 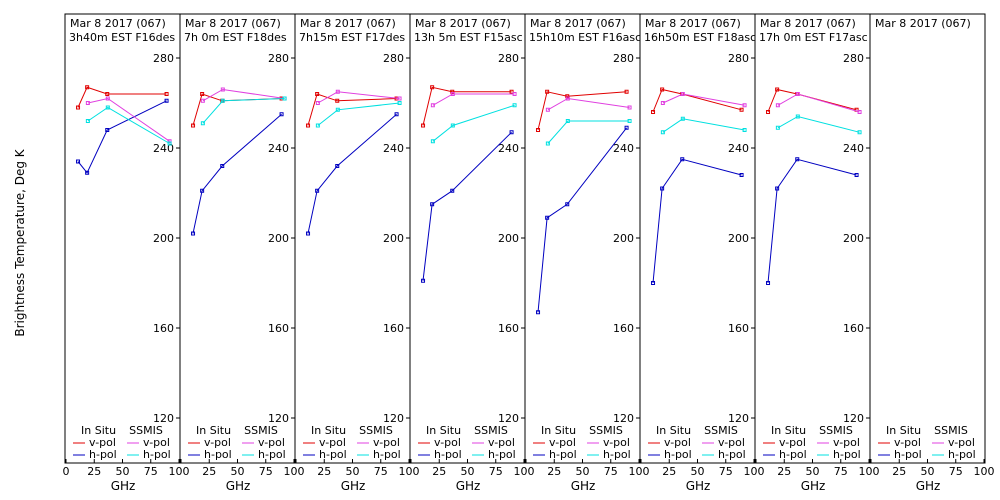 I want to click on legend-label-ssmis-v-4: v-pol, so click(x=616, y=442).